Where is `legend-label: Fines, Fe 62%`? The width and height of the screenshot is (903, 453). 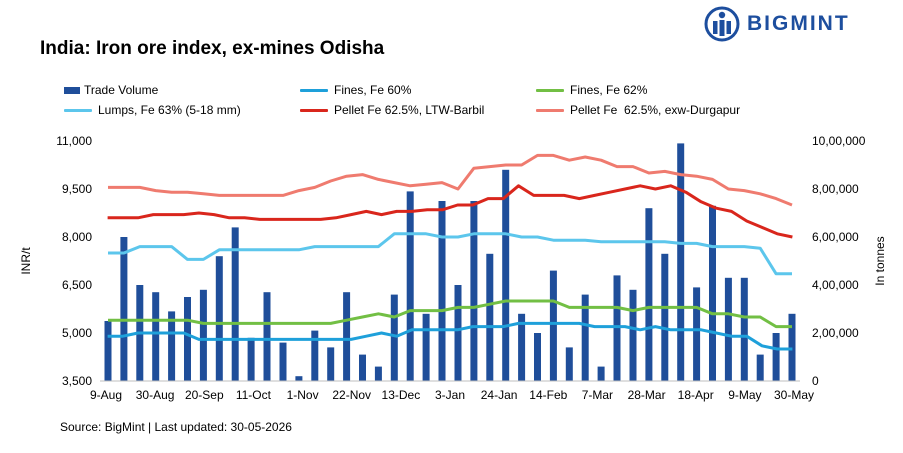
legend-label: Fines, Fe 62% is located at coordinates (609, 90).